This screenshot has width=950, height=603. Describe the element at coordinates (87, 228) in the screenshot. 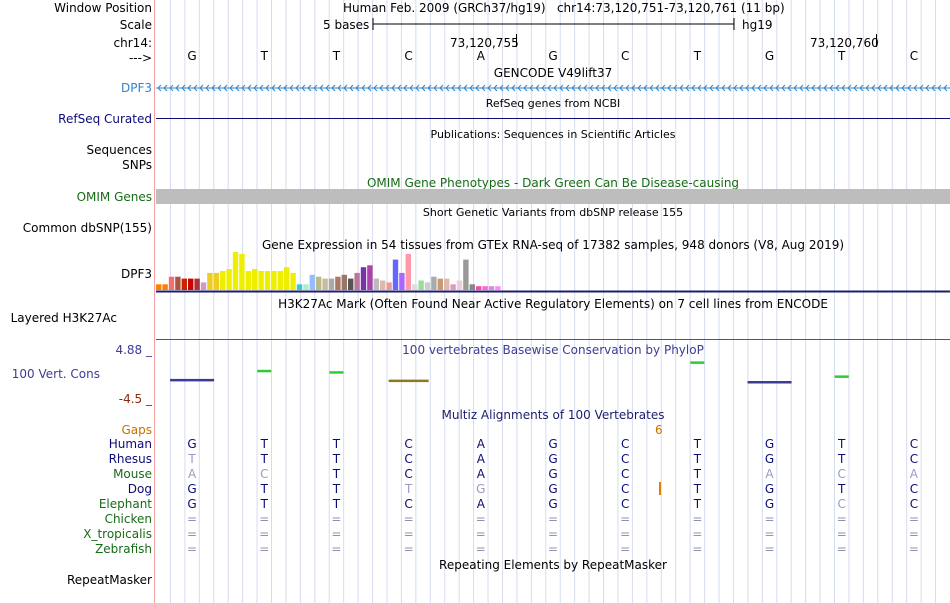

I see `dbsnp-side-label: Common dbSNP(155)` at that location.